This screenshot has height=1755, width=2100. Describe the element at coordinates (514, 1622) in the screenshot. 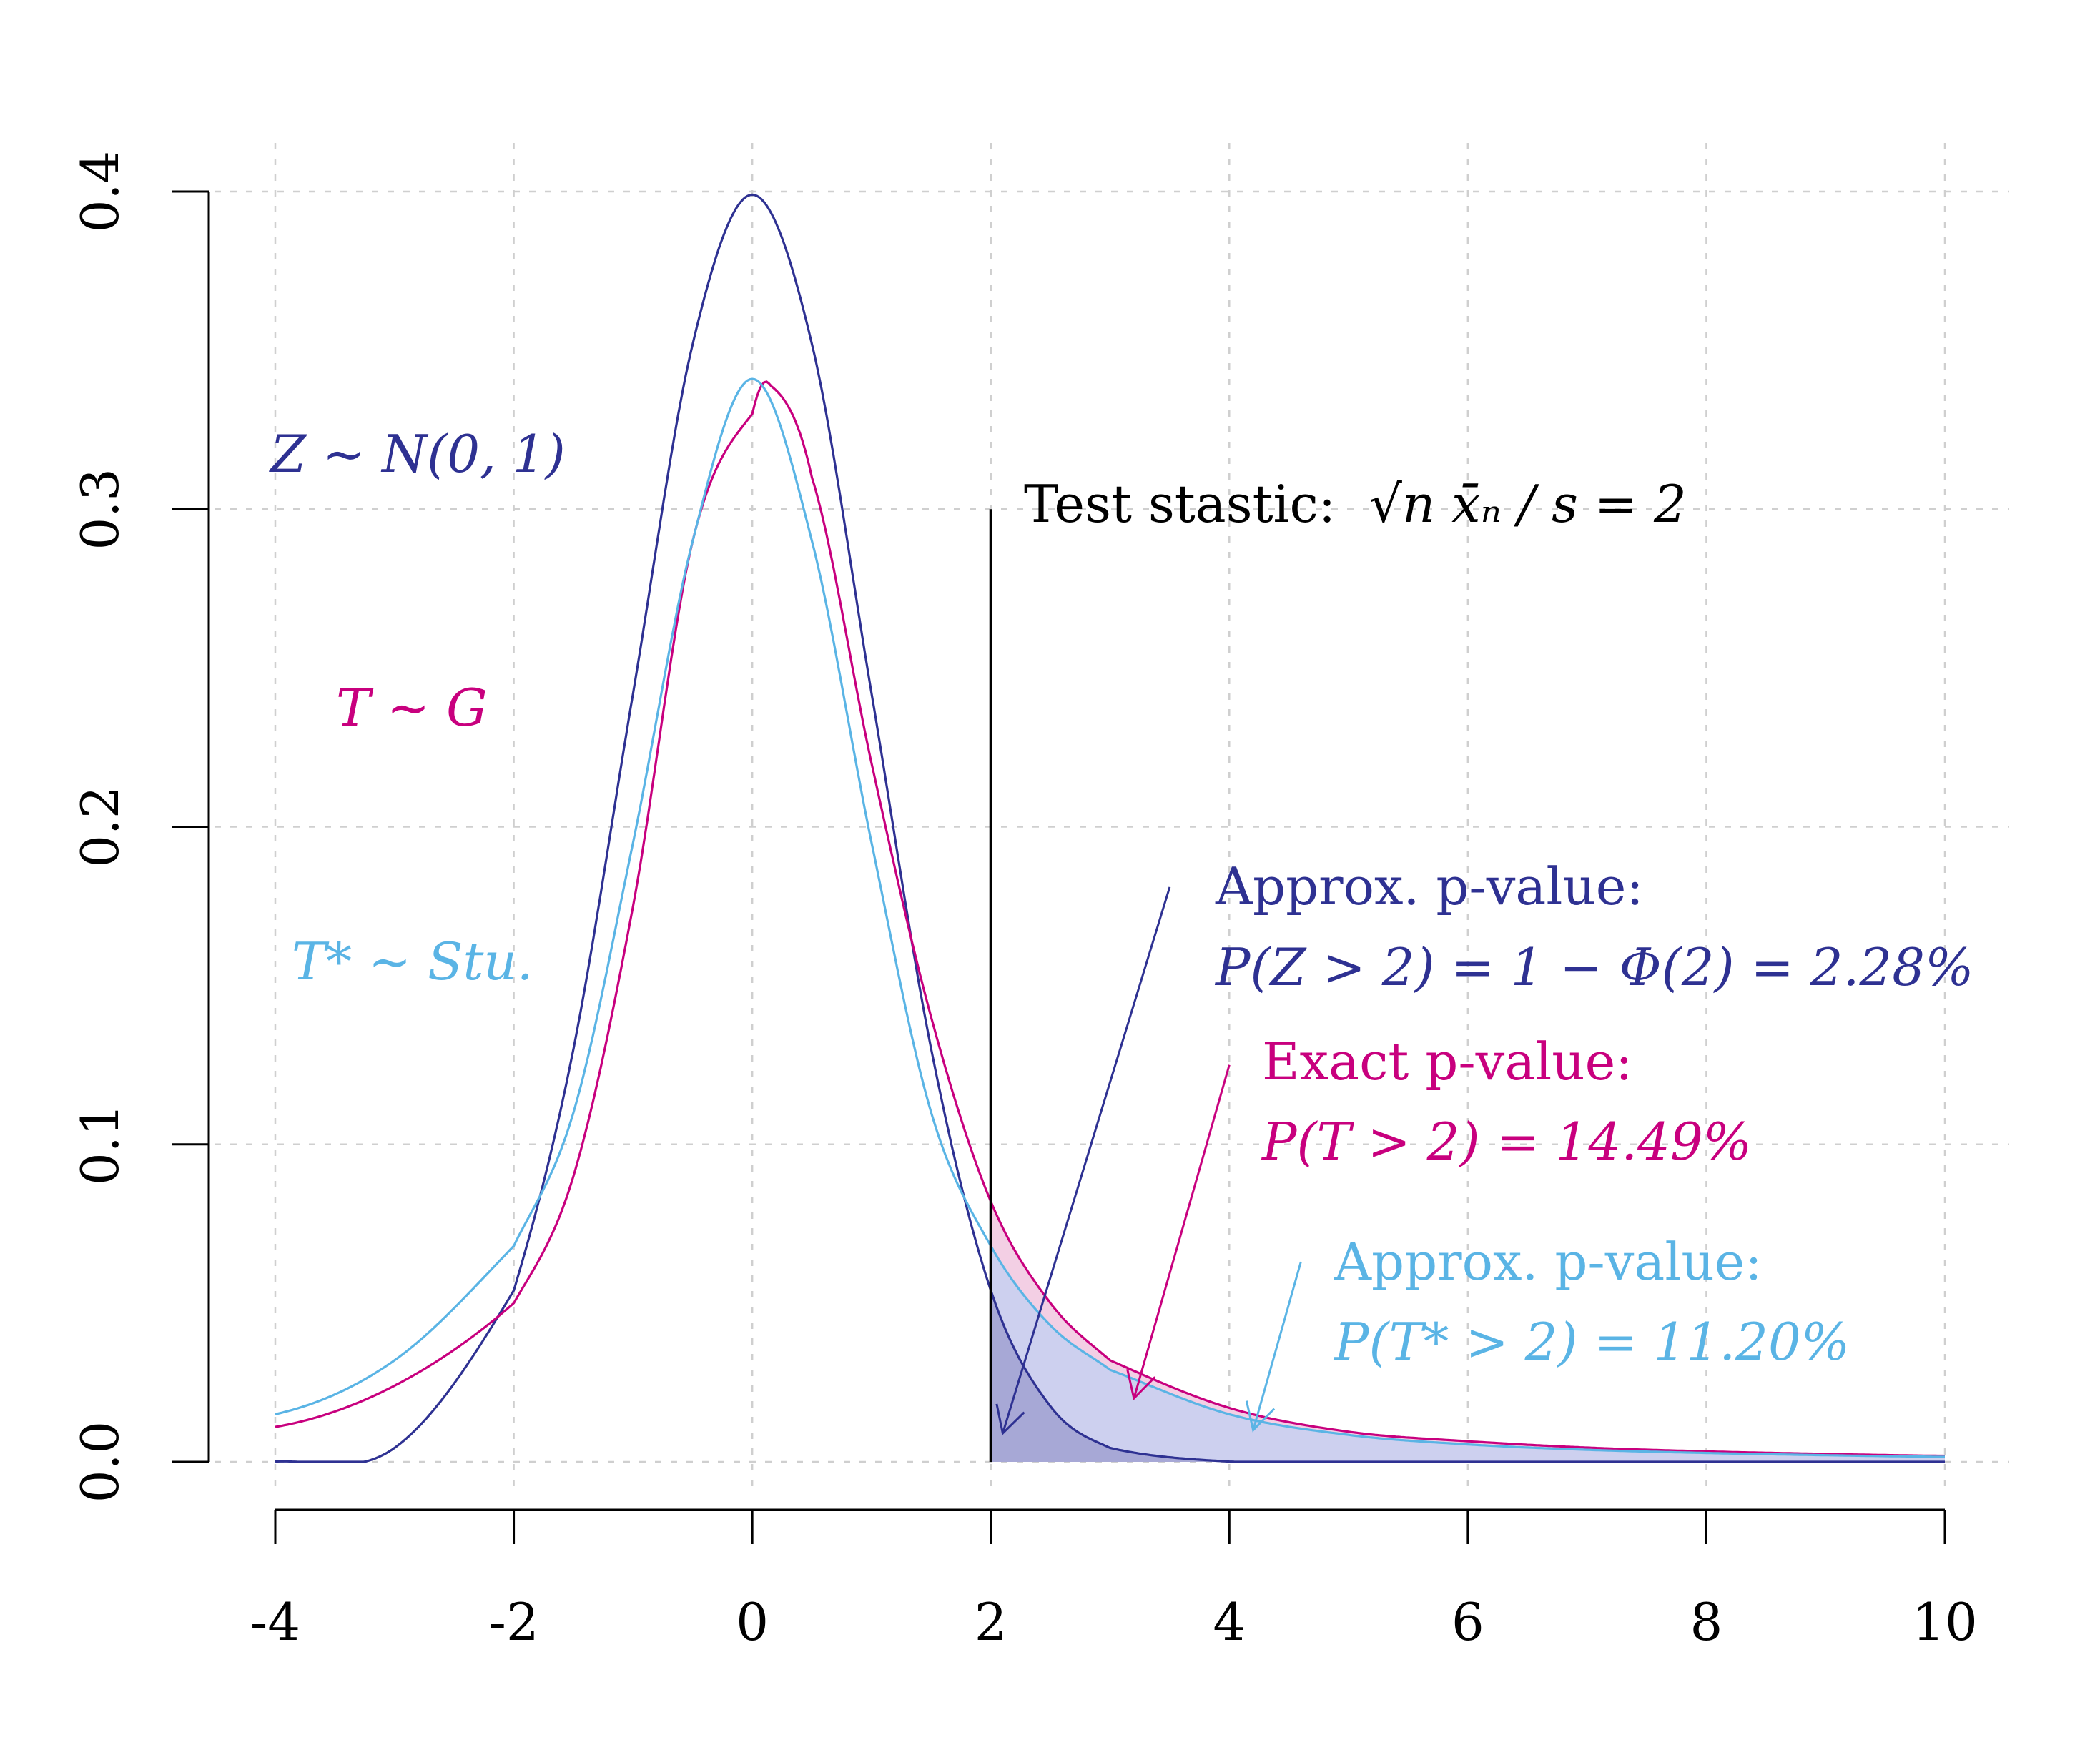

I see `x-tick-label: -2` at that location.